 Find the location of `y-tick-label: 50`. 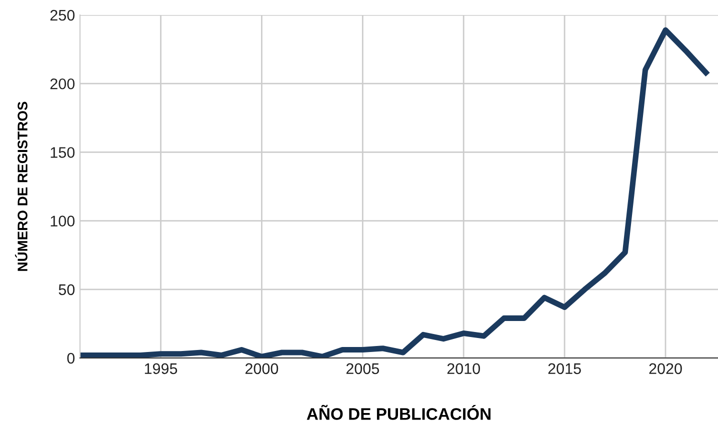

y-tick-label: 50 is located at coordinates (66, 290).